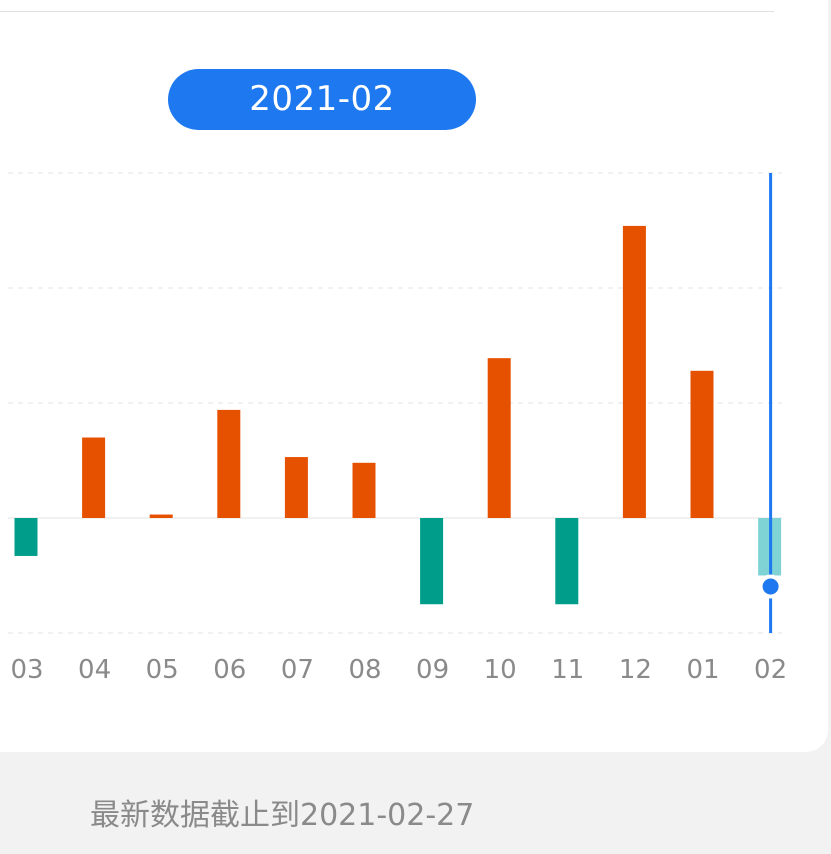 The width and height of the screenshot is (831, 854). Describe the element at coordinates (702, 670) in the screenshot. I see `x-tick-label-01: 01` at that location.